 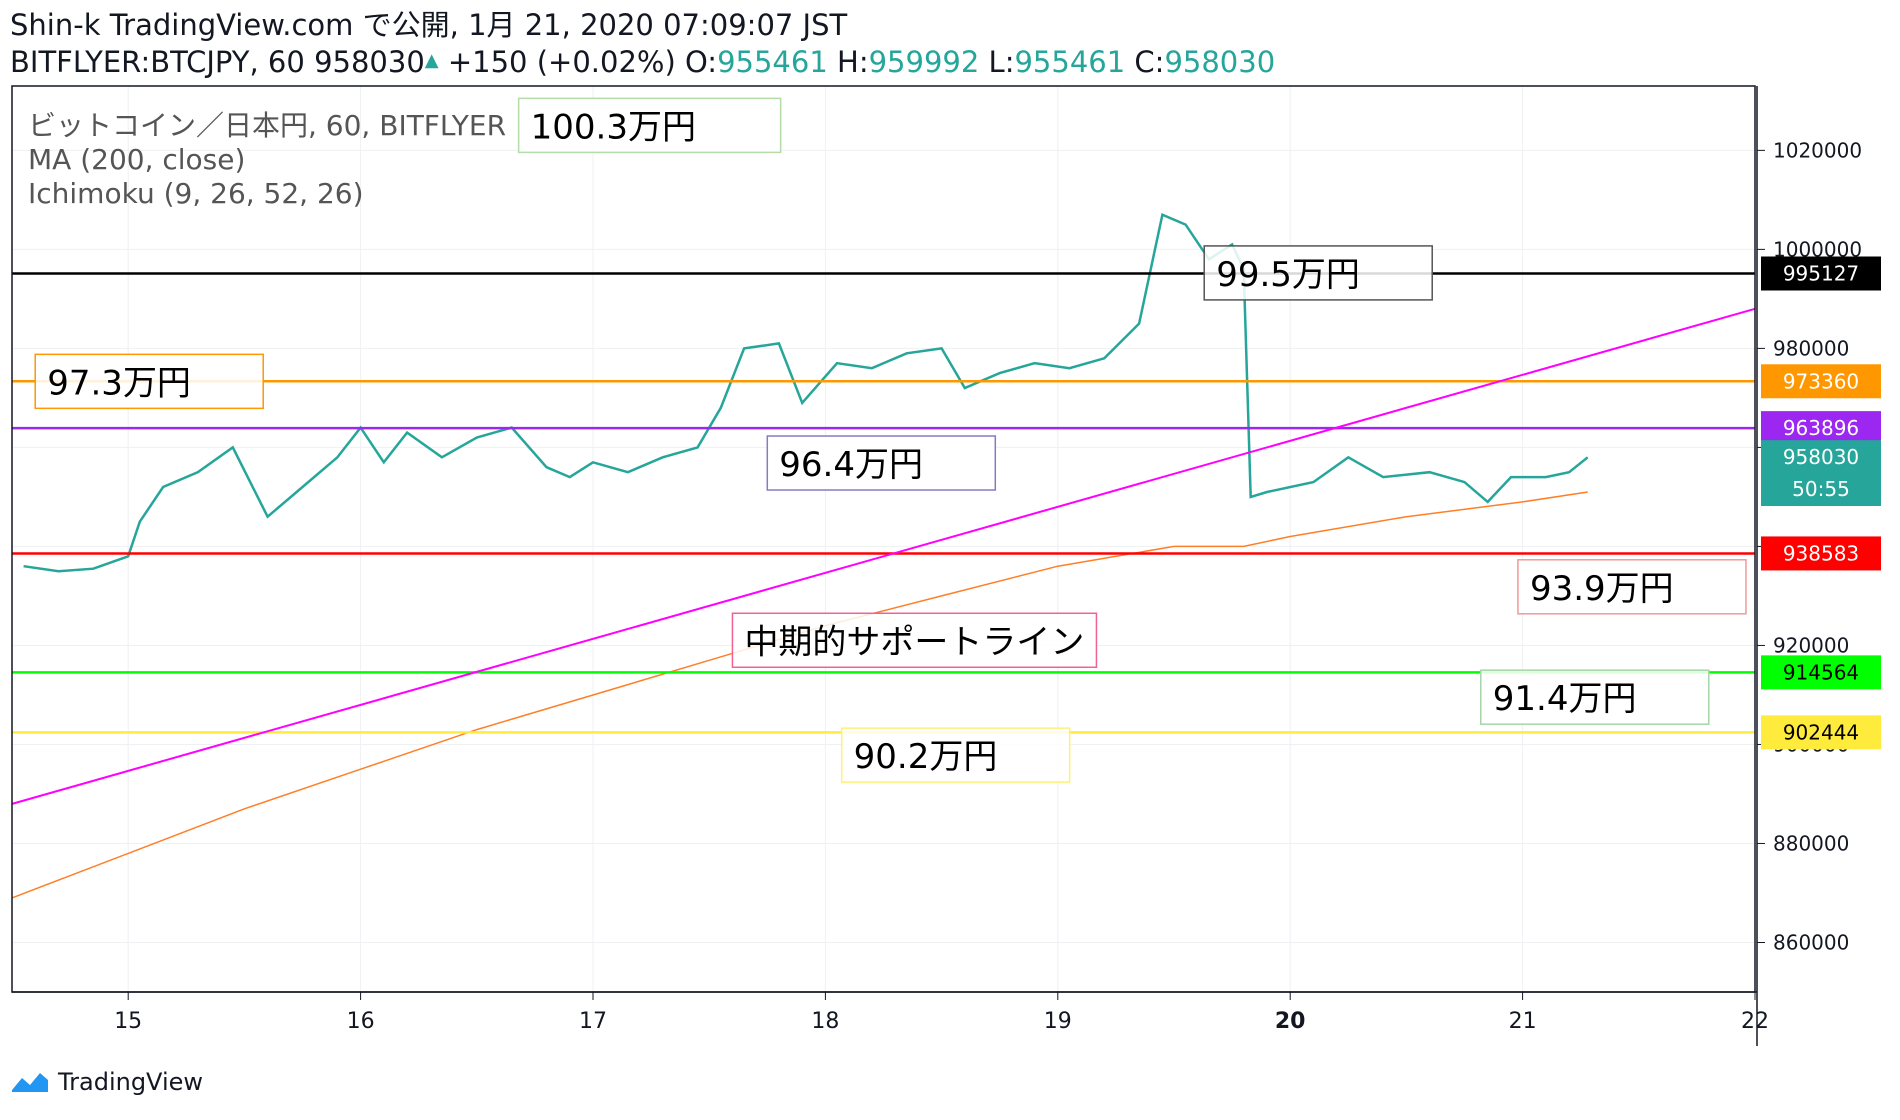 What do you see at coordinates (157, 62) in the screenshot?
I see `symbol-label: BITFLYER:BTCJPY, 60` at bounding box center [157, 62].